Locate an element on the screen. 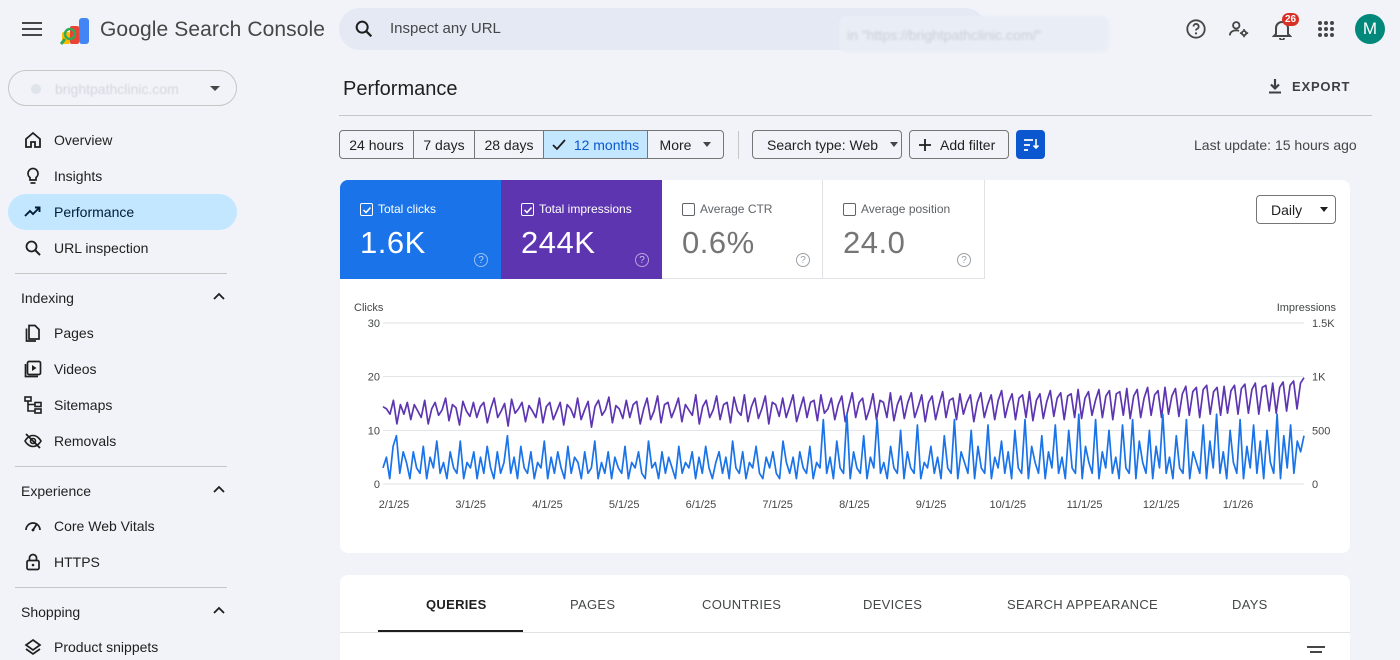  sitemap-icon is located at coordinates (33, 405).